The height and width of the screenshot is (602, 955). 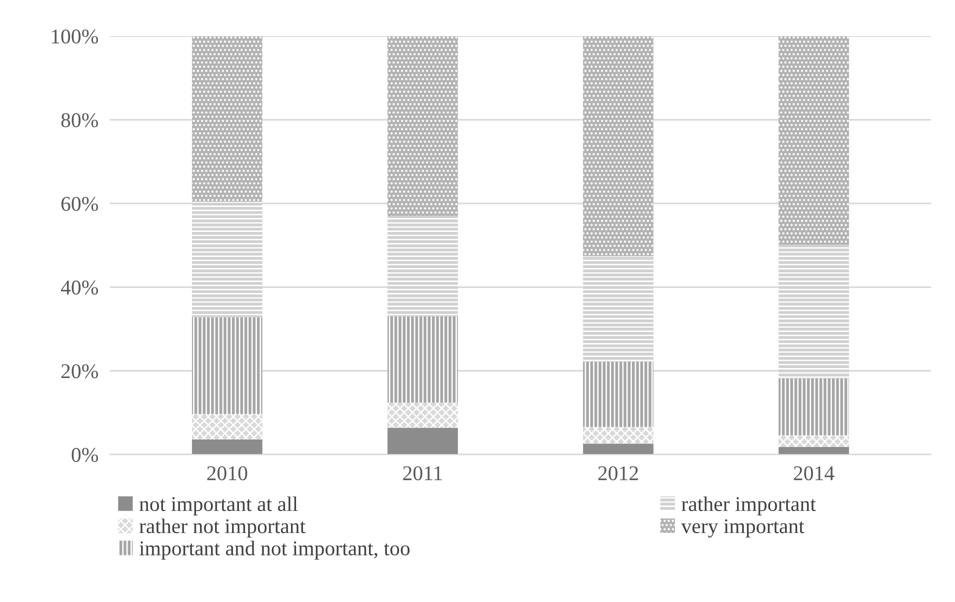 I want to click on y-tick-label: 100%, so click(x=75, y=36).